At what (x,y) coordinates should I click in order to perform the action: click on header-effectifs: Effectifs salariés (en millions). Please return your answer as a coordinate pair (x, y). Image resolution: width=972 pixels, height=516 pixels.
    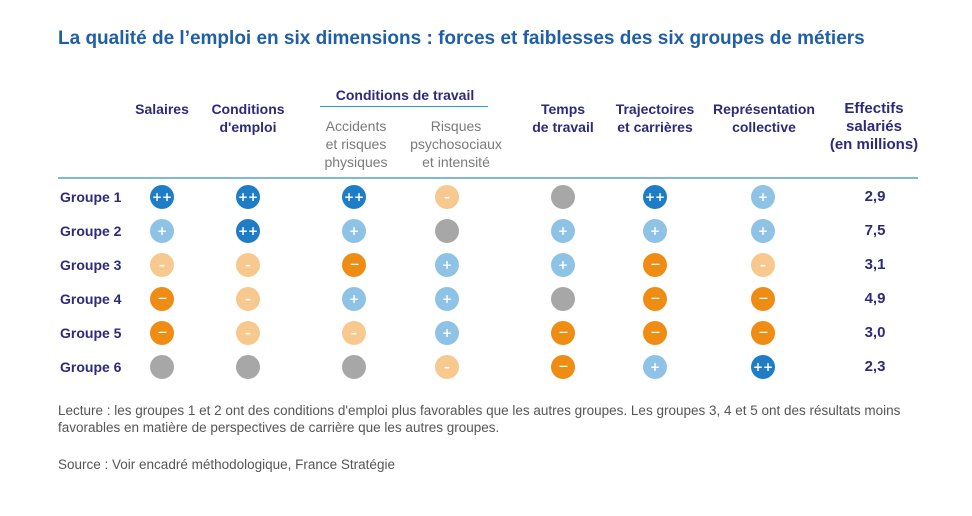
    Looking at the image, I should click on (874, 126).